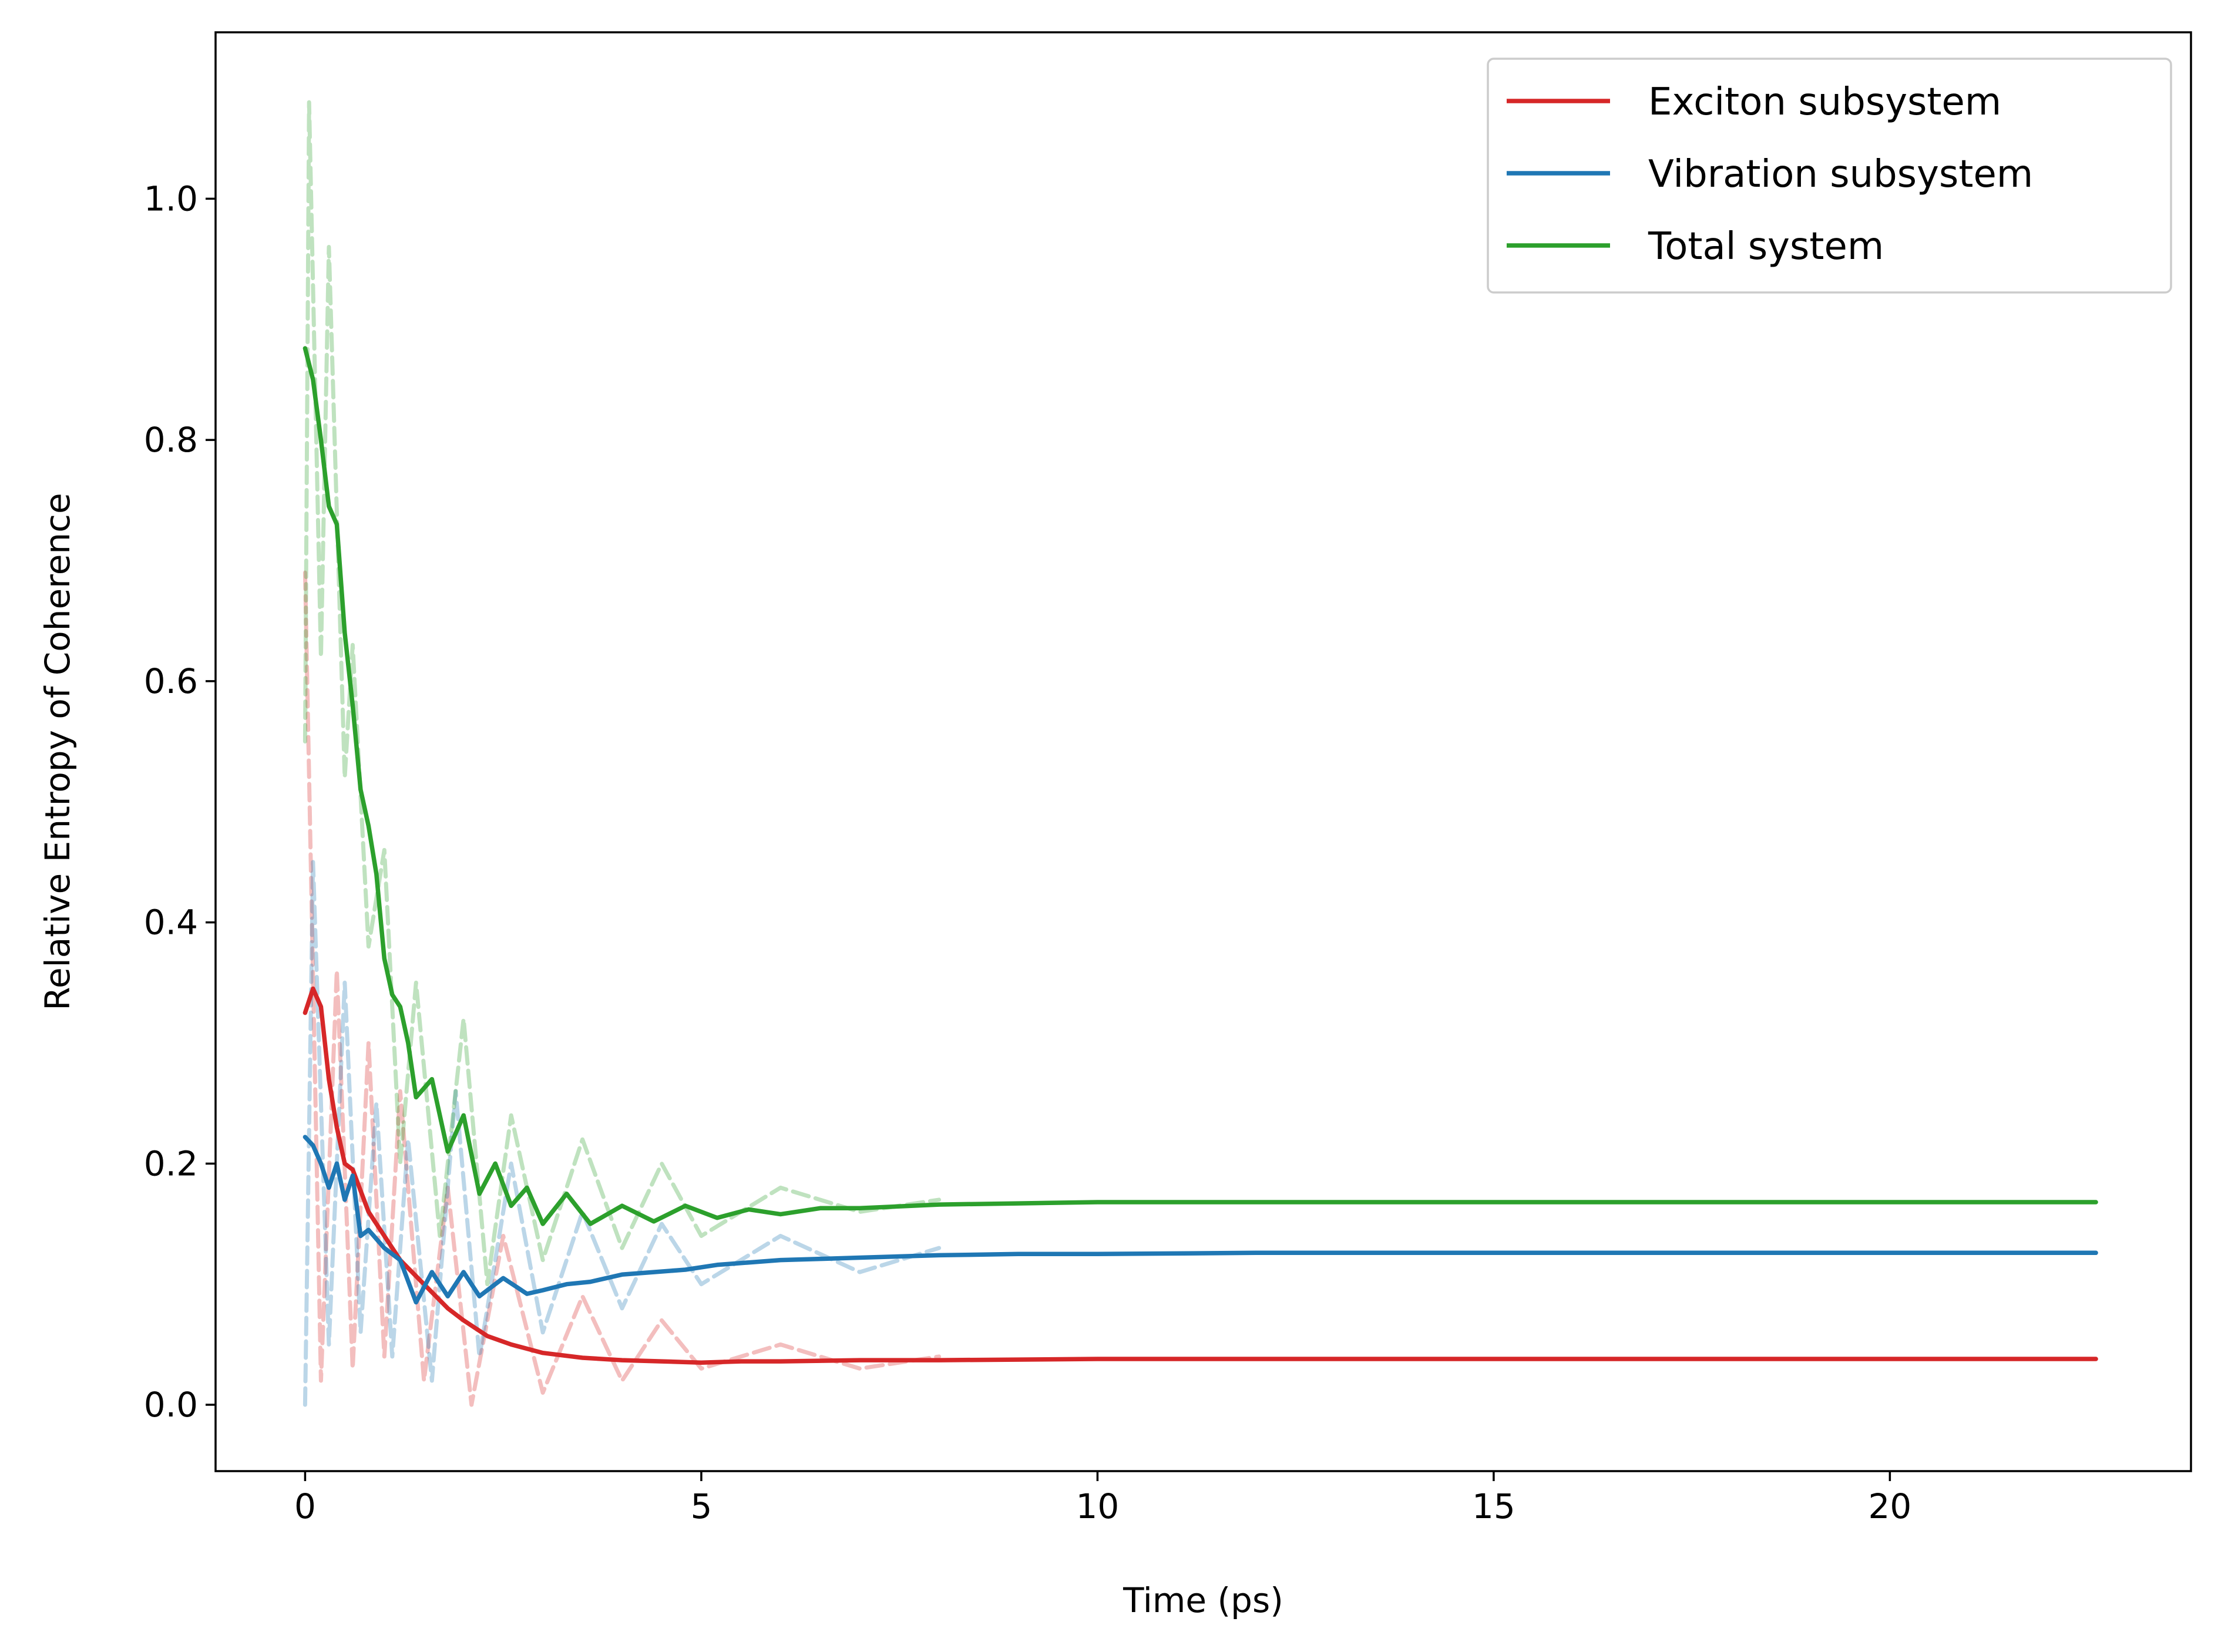 This screenshot has width=2218, height=1652. What do you see at coordinates (1200, 1220) in the screenshot?
I see `series-line-vibration-subsystem` at bounding box center [1200, 1220].